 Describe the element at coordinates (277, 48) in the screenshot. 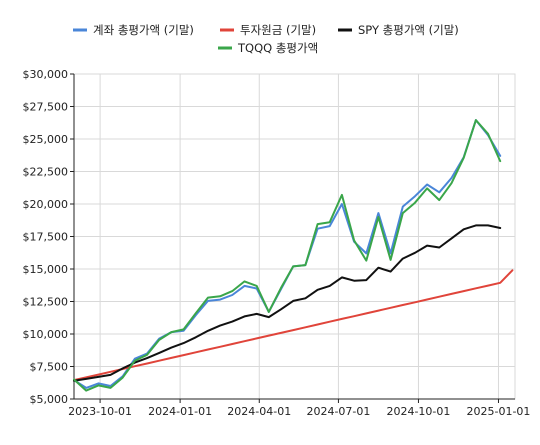

I see `legend-label-tqqq: TQQQ 총평가액` at that location.